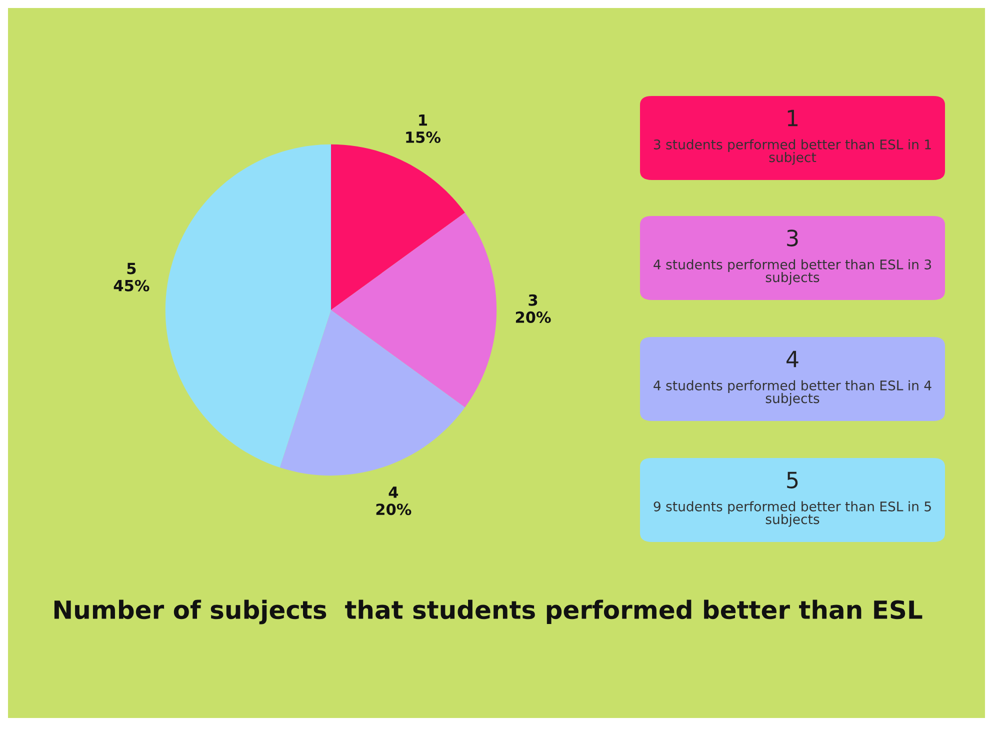 Image resolution: width=989 pixels, height=747 pixels. Describe the element at coordinates (792, 238) in the screenshot. I see `category-label: 3` at that location.